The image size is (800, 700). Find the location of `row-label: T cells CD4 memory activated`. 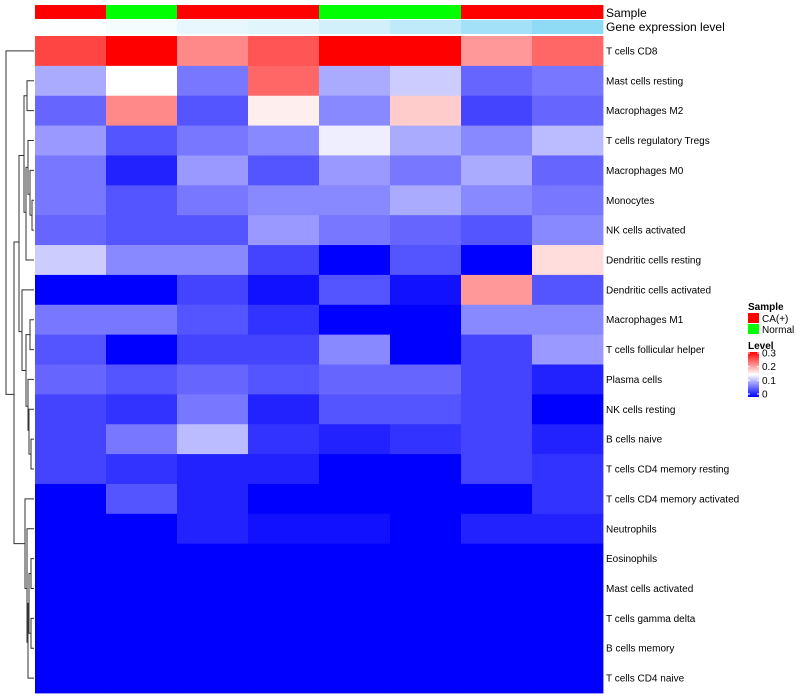

row-label: T cells CD4 memory activated is located at coordinates (672, 499).